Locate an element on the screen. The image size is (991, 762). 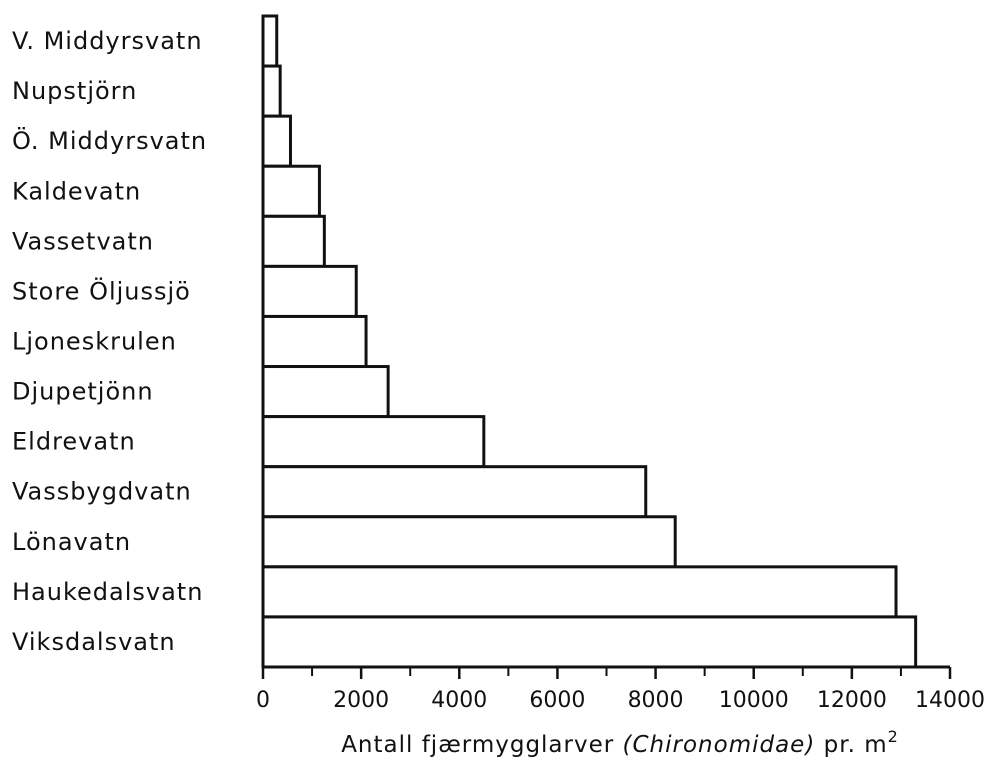
x-tick-label: 4000 is located at coordinates (459, 700).